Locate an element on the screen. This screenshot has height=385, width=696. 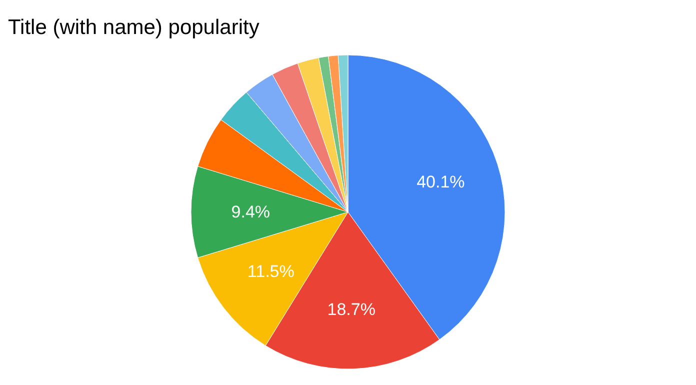
data-label: 40.1% is located at coordinates (440, 182).